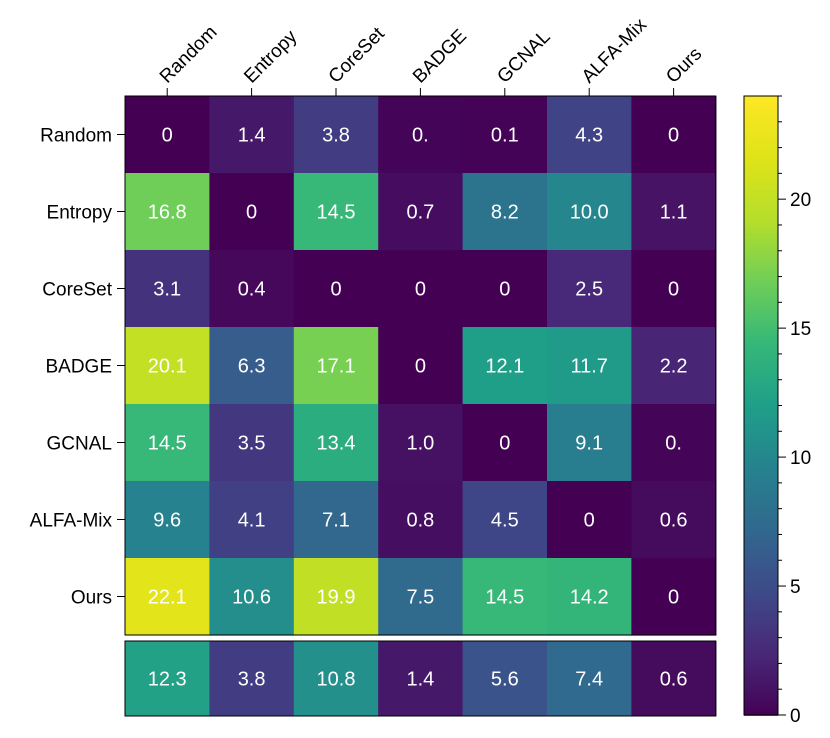 This screenshot has width=830, height=738. I want to click on colorbar-tick-label: 10, so click(800, 458).